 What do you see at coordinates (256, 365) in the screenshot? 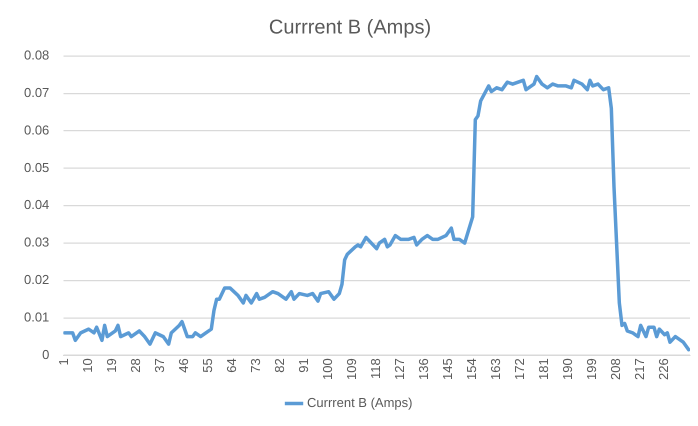
I see `x-tick-label: 73` at bounding box center [256, 365].